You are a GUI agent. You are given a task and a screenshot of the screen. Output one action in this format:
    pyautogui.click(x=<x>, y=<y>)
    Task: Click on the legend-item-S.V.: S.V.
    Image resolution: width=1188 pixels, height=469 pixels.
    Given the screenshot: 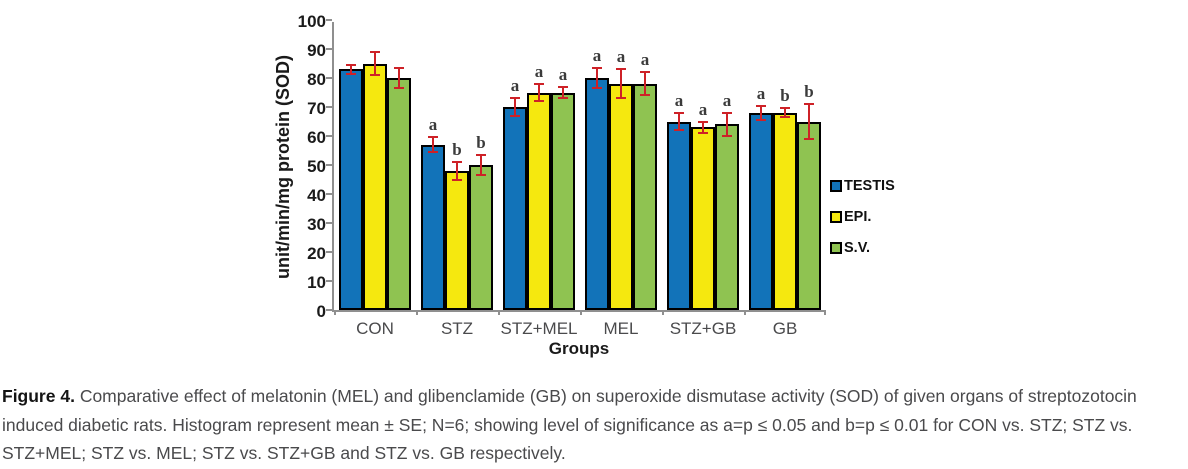 What is the action you would take?
    pyautogui.click(x=862, y=248)
    